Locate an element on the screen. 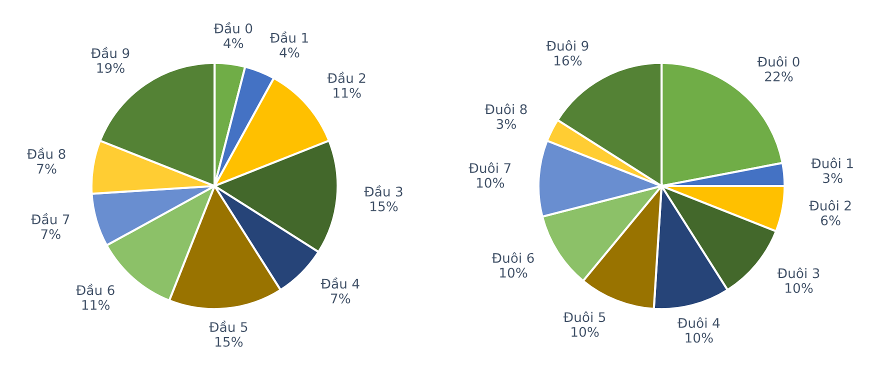 The image size is (894, 372). slice-label: Đuôi 5 is located at coordinates (584, 316).